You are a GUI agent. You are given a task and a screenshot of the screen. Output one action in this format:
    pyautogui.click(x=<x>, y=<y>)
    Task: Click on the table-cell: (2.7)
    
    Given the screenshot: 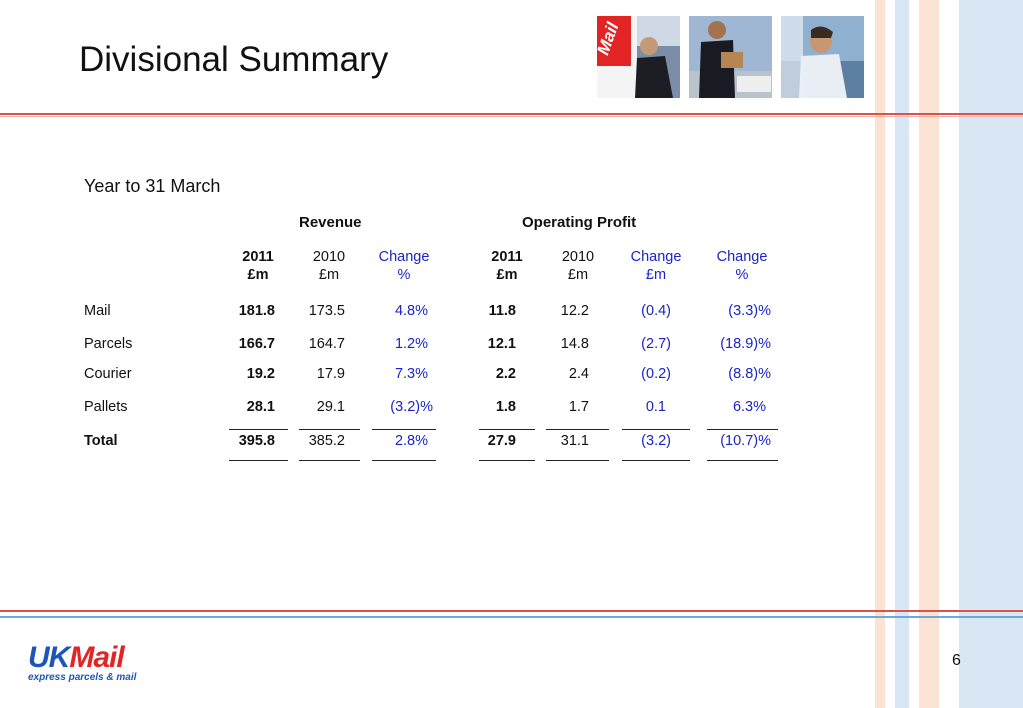 What is the action you would take?
    pyautogui.click(x=656, y=344)
    